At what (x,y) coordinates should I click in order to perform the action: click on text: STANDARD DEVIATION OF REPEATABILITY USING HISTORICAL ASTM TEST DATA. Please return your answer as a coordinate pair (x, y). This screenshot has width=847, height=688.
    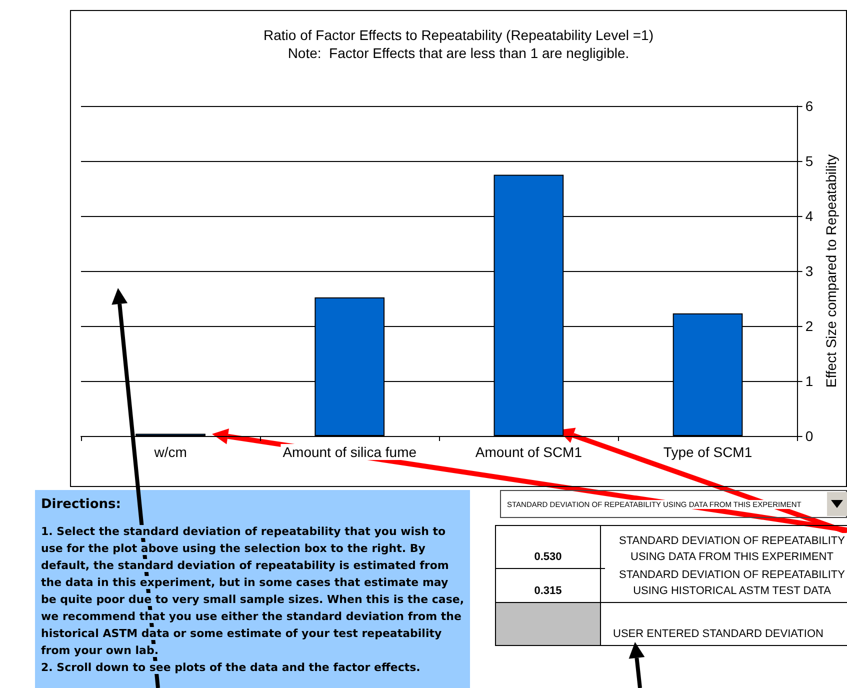
    Looking at the image, I should click on (726, 583).